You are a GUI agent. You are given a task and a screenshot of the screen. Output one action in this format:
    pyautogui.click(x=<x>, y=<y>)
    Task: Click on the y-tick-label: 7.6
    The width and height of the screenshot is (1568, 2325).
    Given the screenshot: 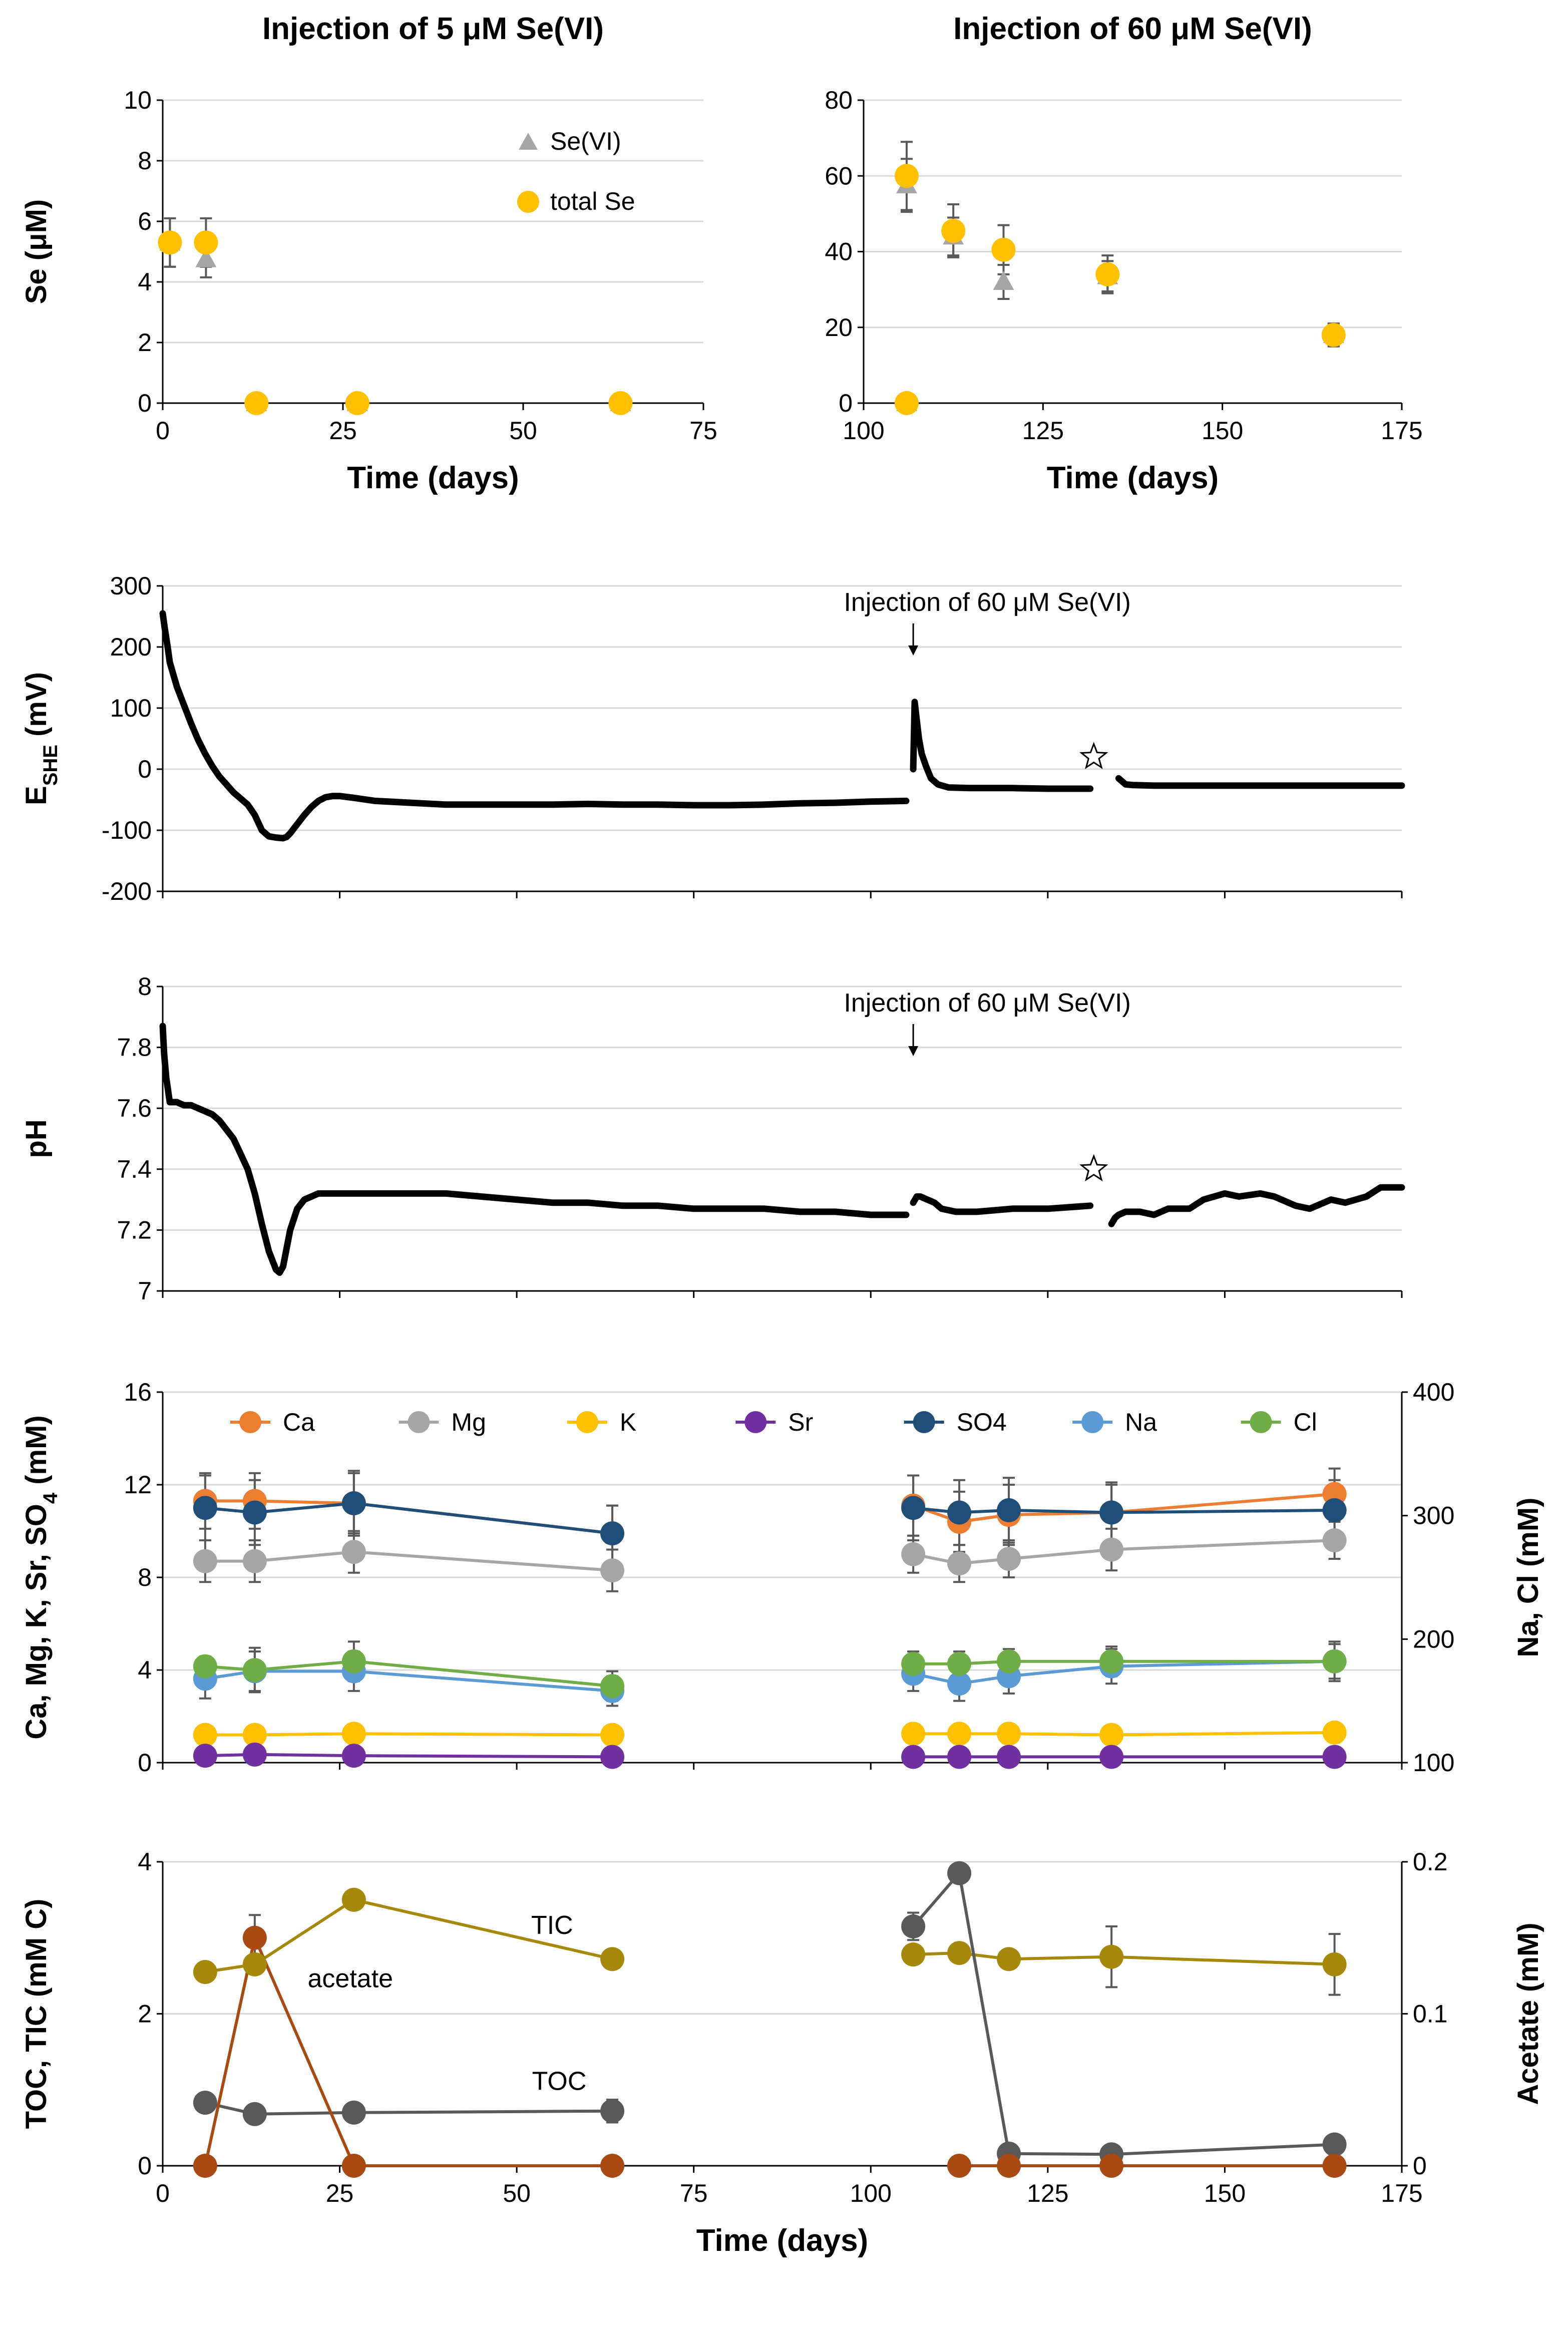 What is the action you would take?
    pyautogui.click(x=134, y=1108)
    